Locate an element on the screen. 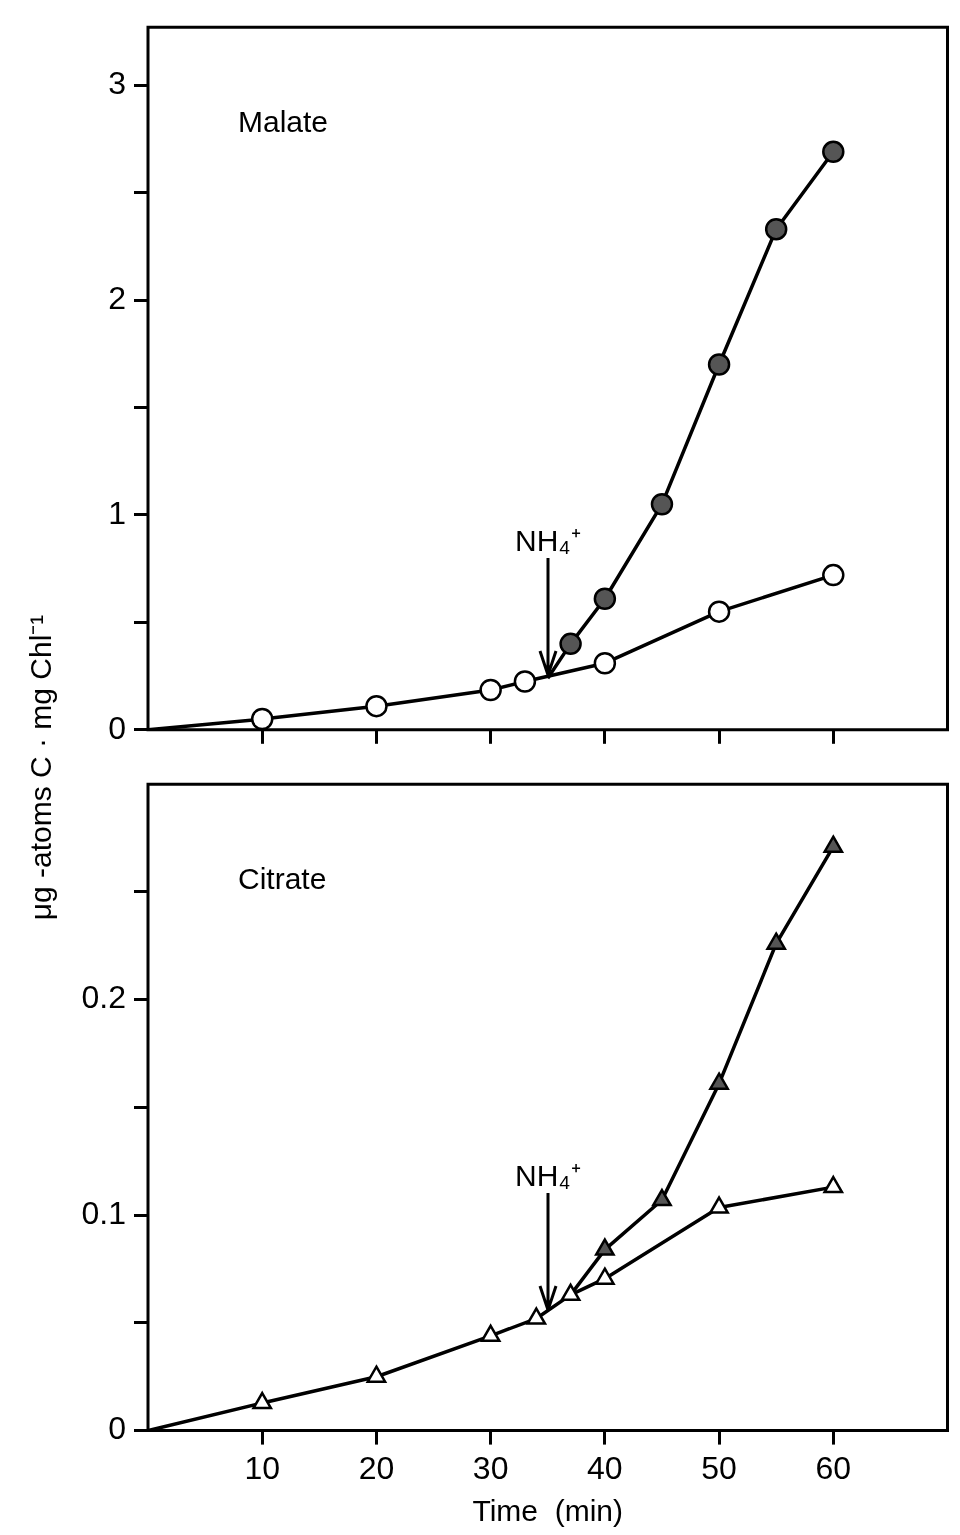  x-tick-label: 20 is located at coordinates (376, 1467).